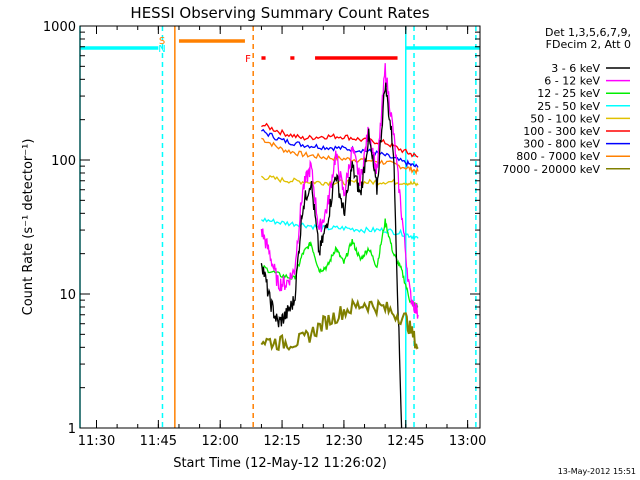 This screenshot has width=640, height=480. I want to click on flag-labels: SN F, so click(204, 50).